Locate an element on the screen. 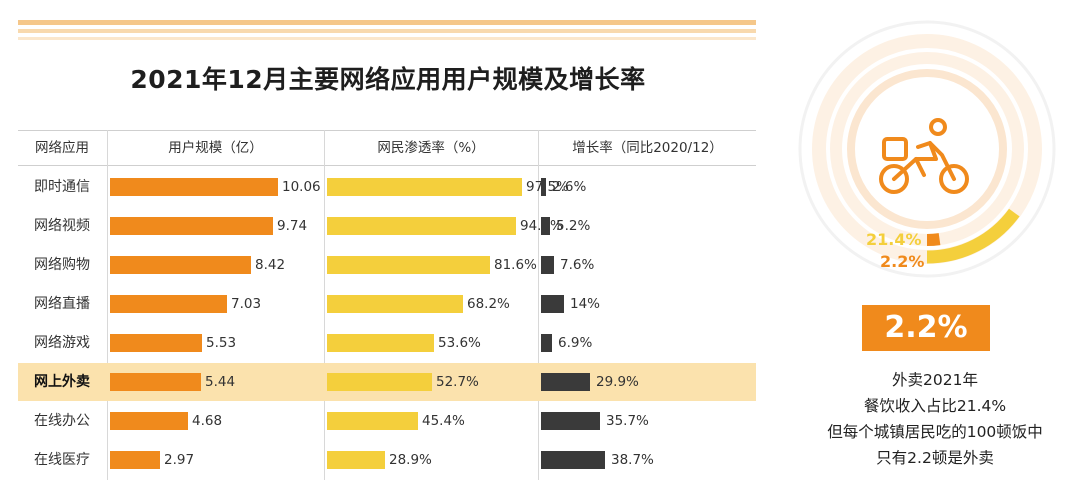 The image size is (1080, 495). row-app-name: 网上外卖 is located at coordinates (62, 382).